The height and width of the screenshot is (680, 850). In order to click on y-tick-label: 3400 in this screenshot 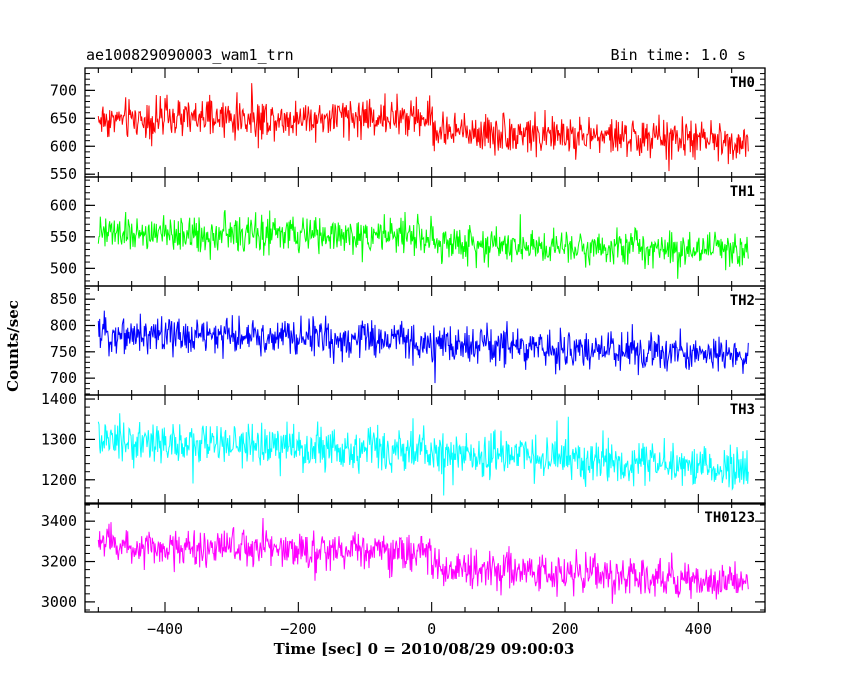, I will do `click(59, 521)`.